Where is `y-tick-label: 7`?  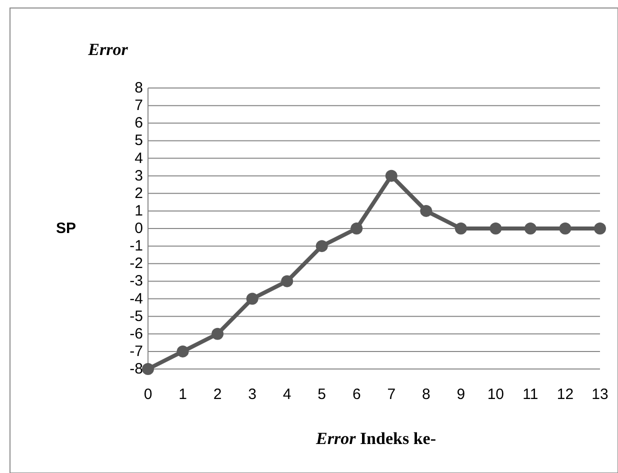
y-tick-label: 7 is located at coordinates (138, 105).